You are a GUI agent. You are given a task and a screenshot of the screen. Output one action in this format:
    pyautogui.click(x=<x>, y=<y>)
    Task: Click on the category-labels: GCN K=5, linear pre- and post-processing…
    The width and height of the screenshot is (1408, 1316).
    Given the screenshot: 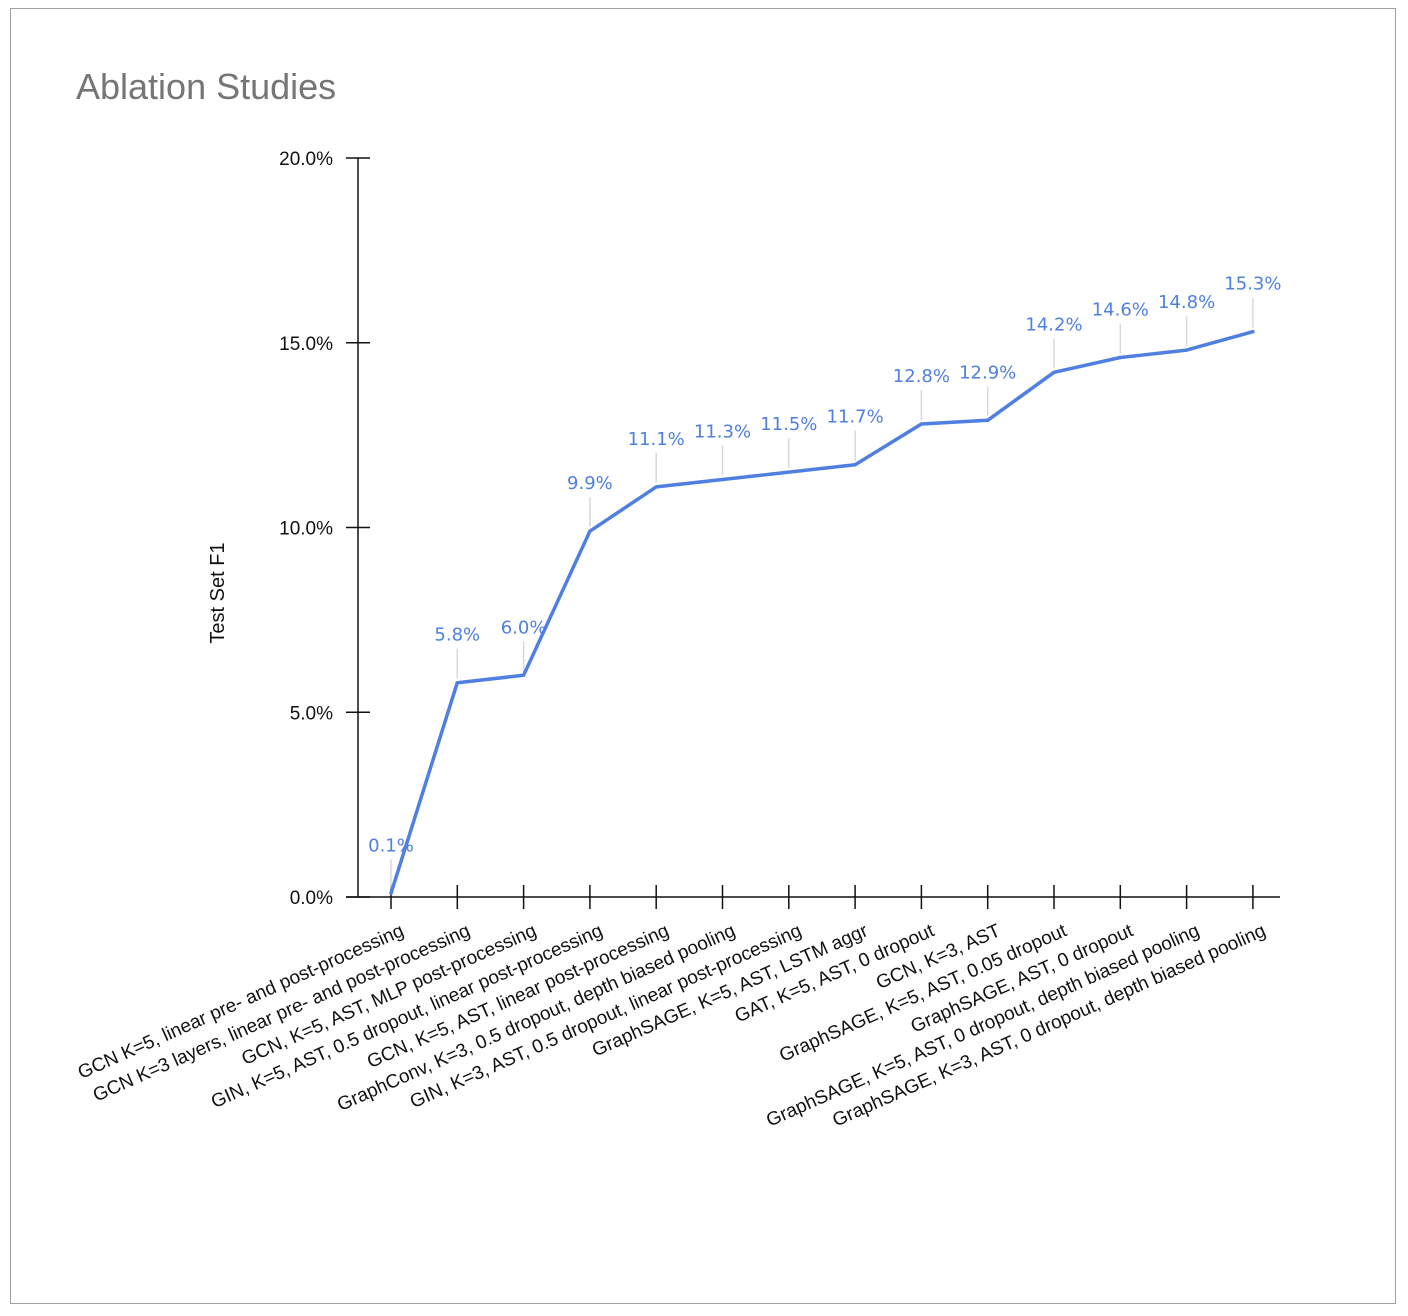 What is the action you would take?
    pyautogui.click(x=672, y=1025)
    